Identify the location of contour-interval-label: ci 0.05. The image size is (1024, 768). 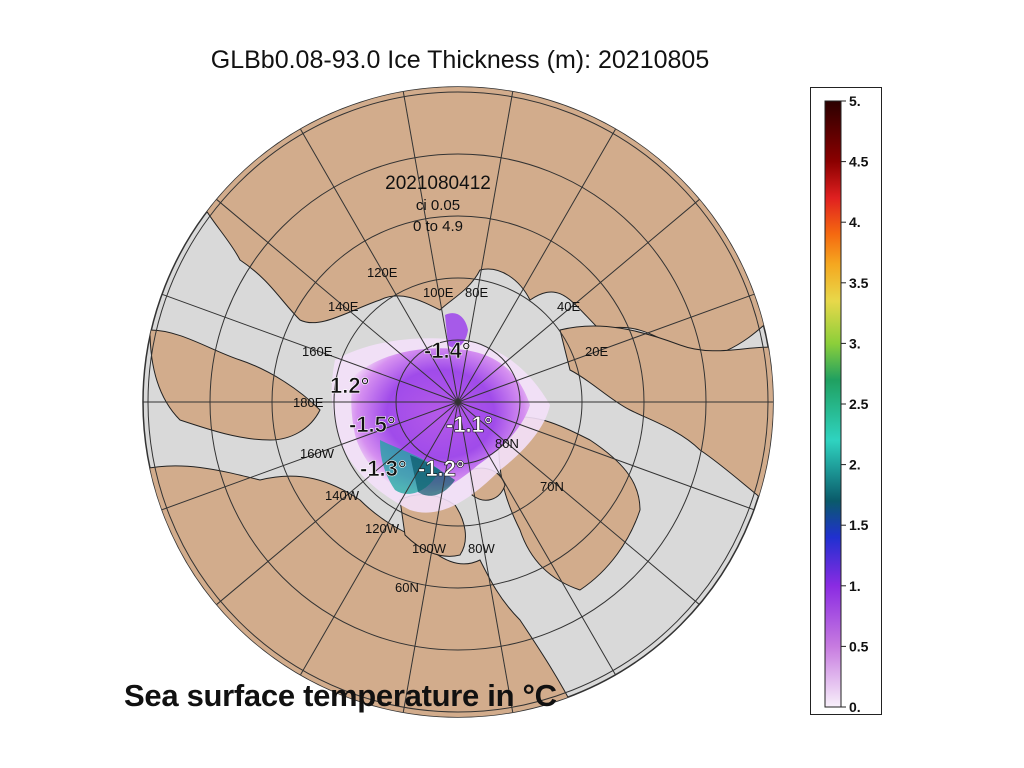
(438, 205).